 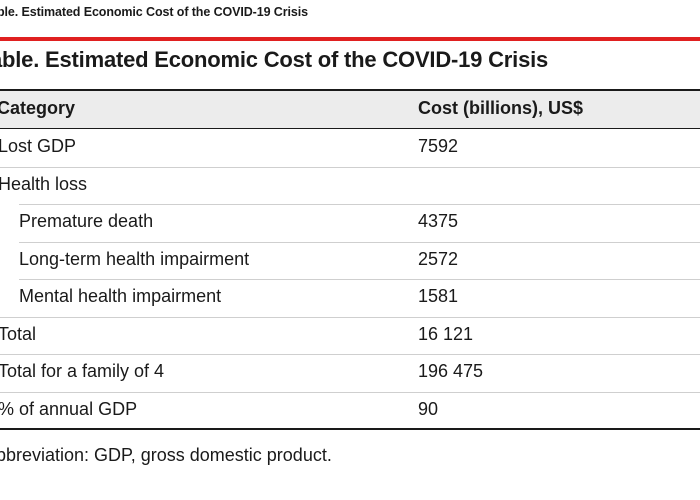 I want to click on table-row: Premature death 4375, so click(x=350, y=223).